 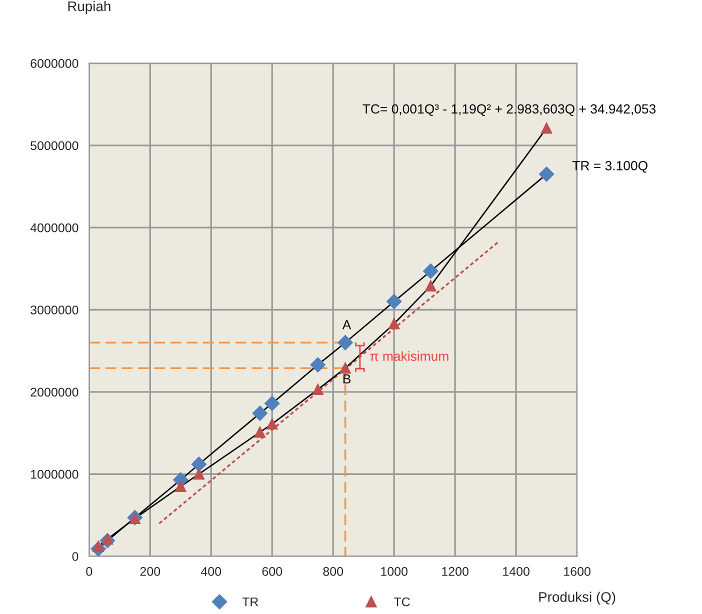 What do you see at coordinates (54, 145) in the screenshot?
I see `y-tick-label: 5000000` at bounding box center [54, 145].